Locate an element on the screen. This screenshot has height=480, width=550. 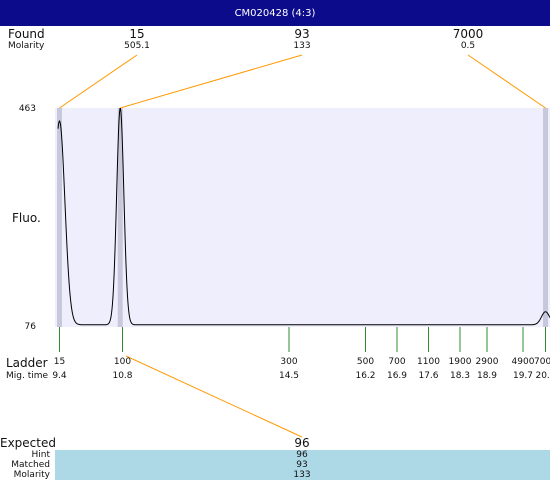
molarity-row is located at coordinates (302, 475).